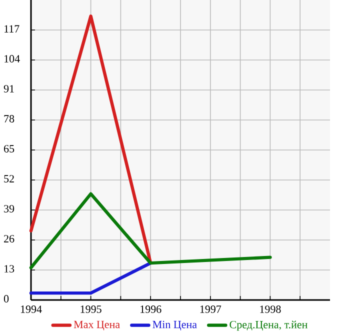 This screenshot has height=335, width=345. Describe the element at coordinates (9, 88) in the screenshot. I see `y-tick-label: 91` at that location.